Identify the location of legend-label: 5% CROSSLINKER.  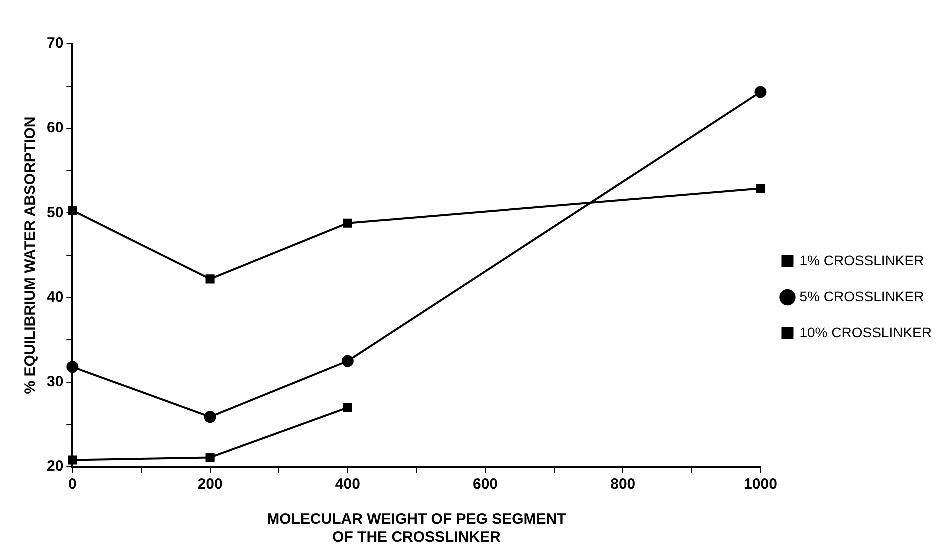
(862, 296).